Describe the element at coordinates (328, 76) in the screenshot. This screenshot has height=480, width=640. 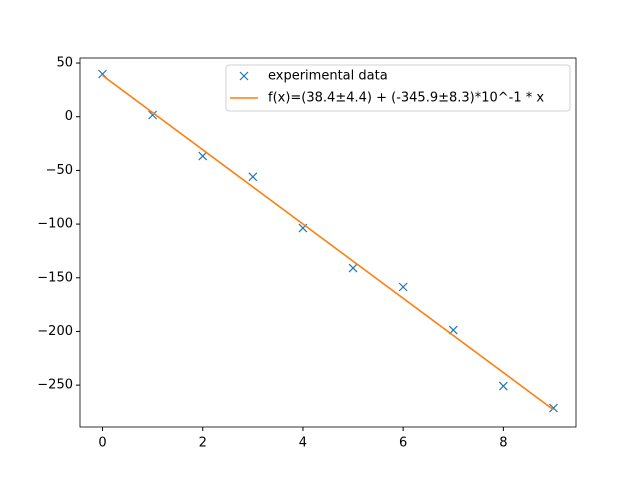
I see `legend-label: experimental data` at that location.